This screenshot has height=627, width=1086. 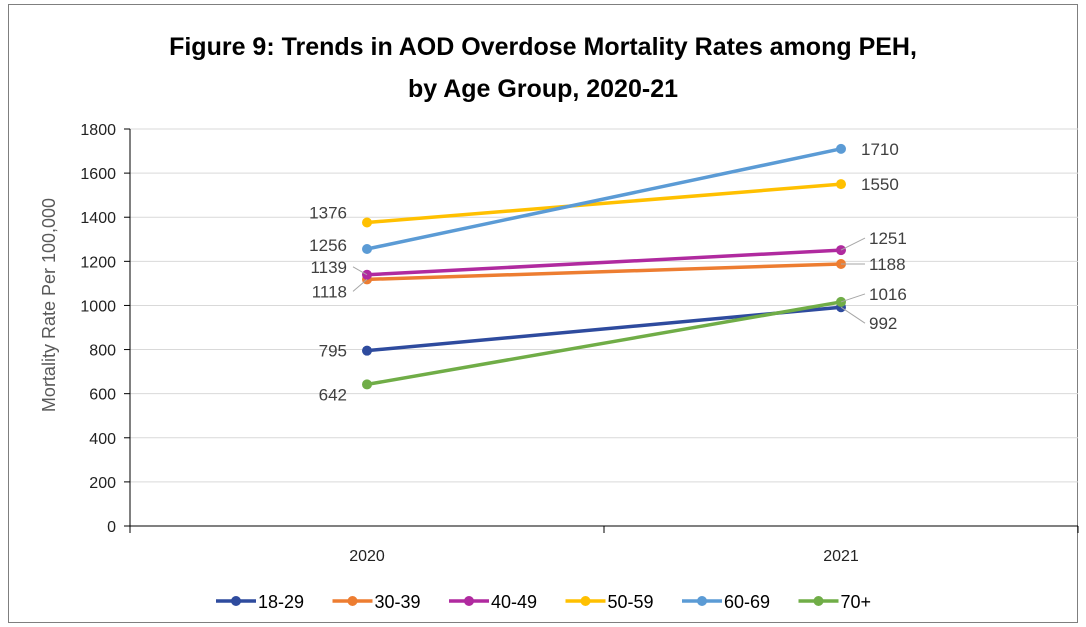 What do you see at coordinates (102, 351) in the screenshot?
I see `y-tick-label: 800` at bounding box center [102, 351].